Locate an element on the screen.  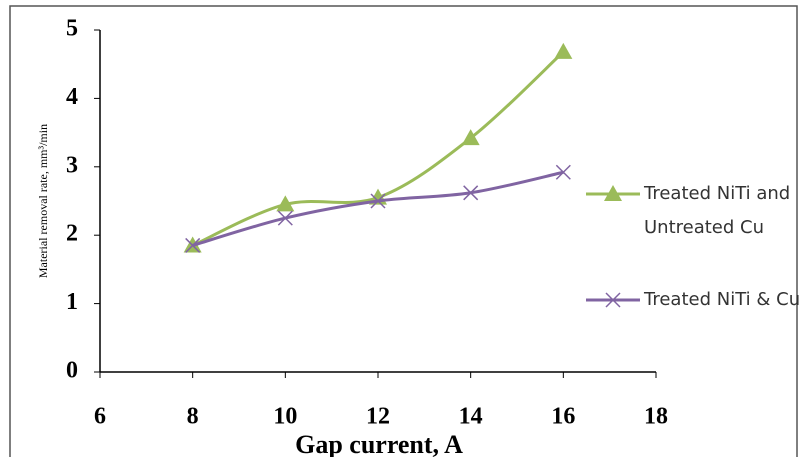
x-tick-label: 14 is located at coordinates (471, 417).